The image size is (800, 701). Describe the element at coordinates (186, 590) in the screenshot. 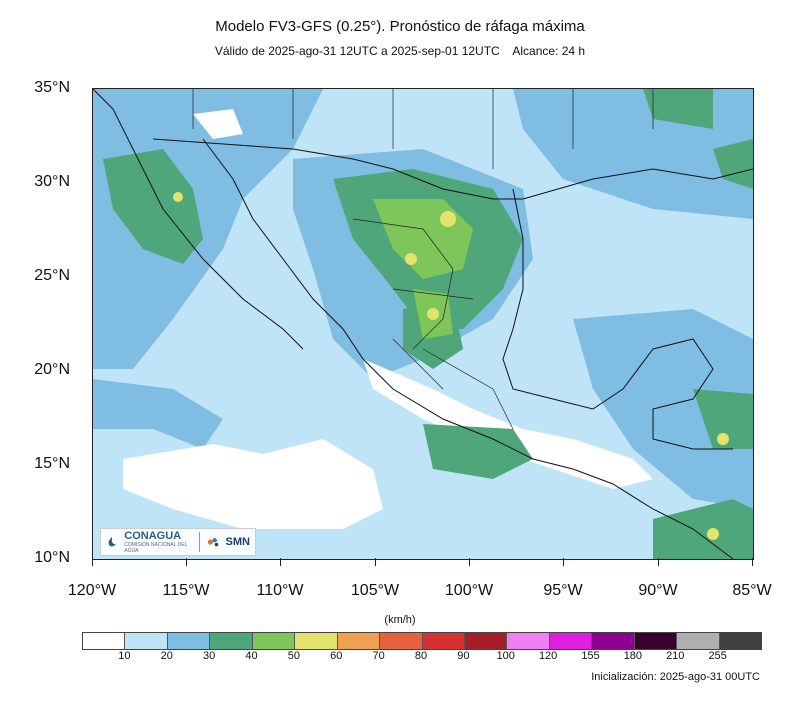

I see `lon-label-115: 115°W` at that location.